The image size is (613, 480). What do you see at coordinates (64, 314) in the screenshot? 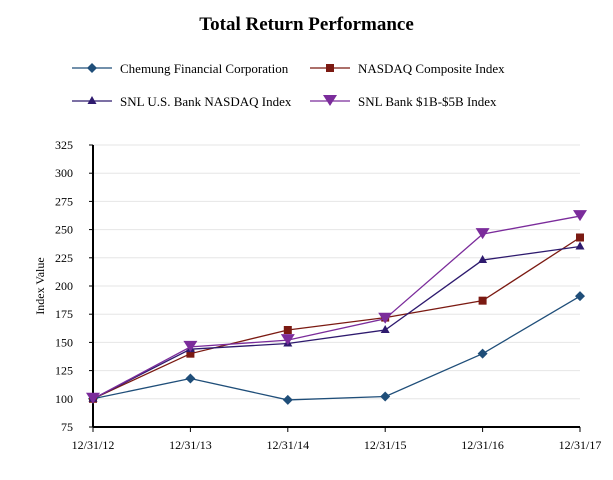
I see `y-tick-label: 175` at bounding box center [64, 314].